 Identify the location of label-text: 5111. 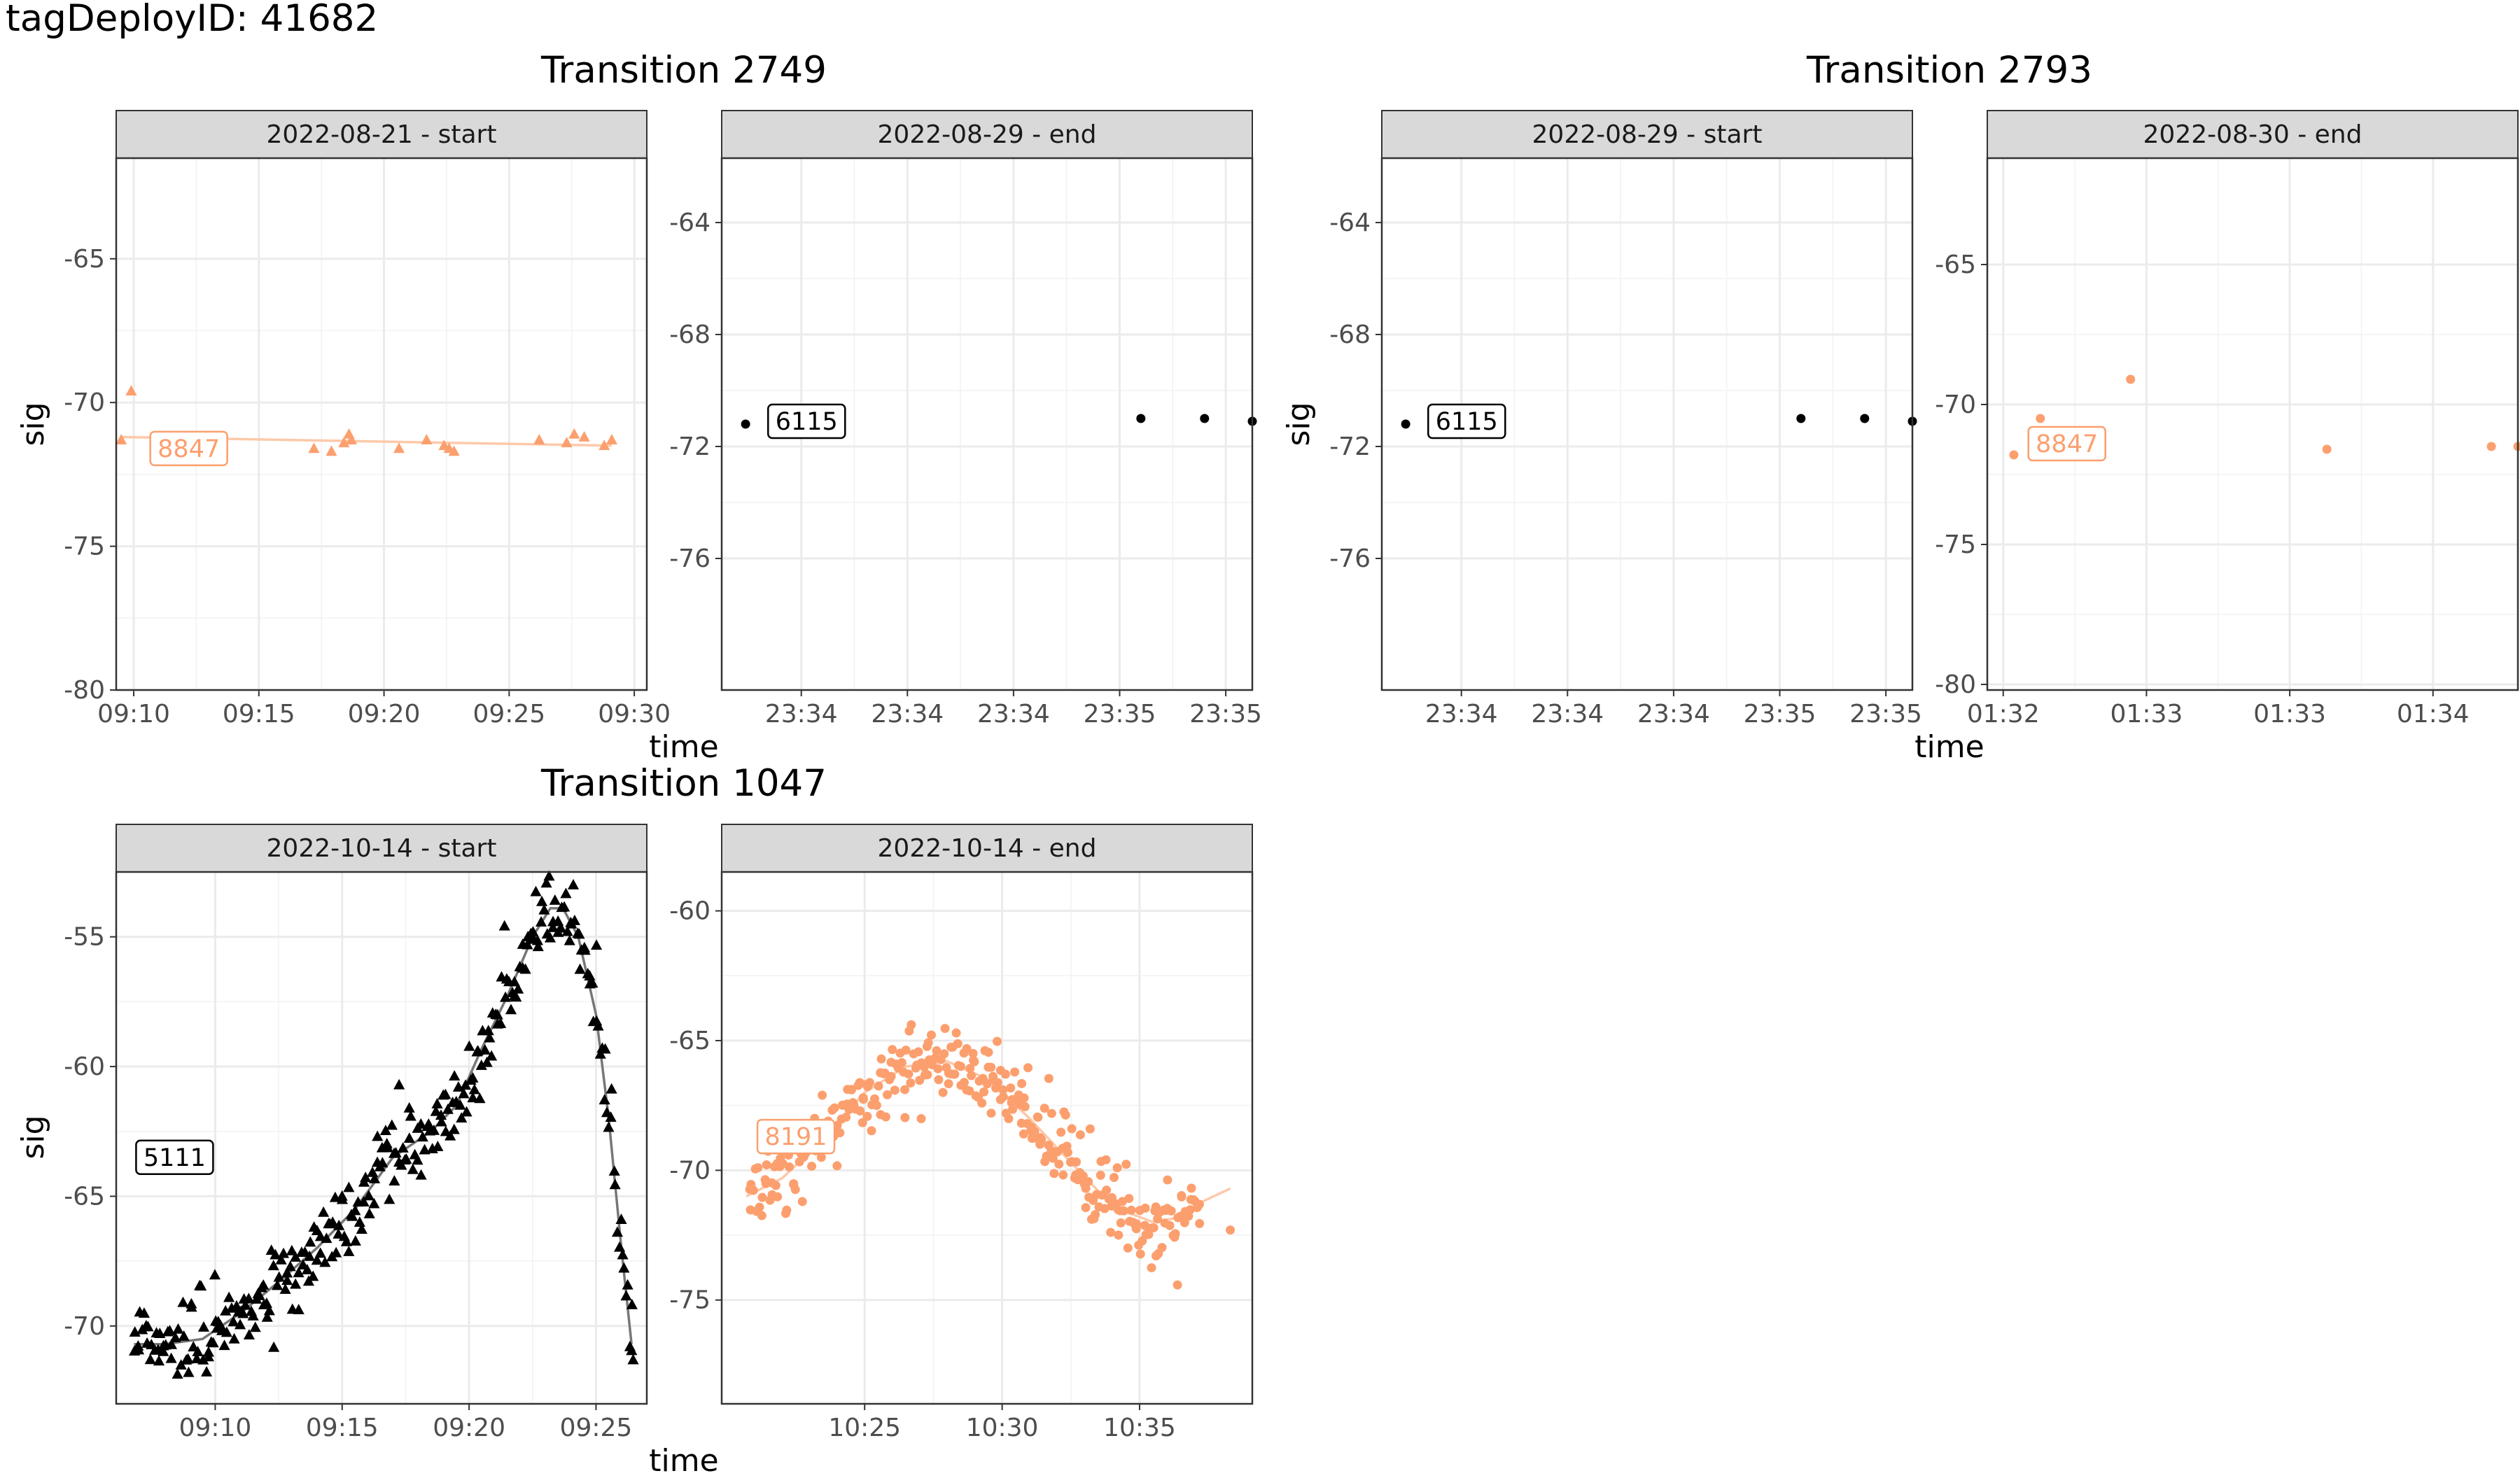
(175, 1158).